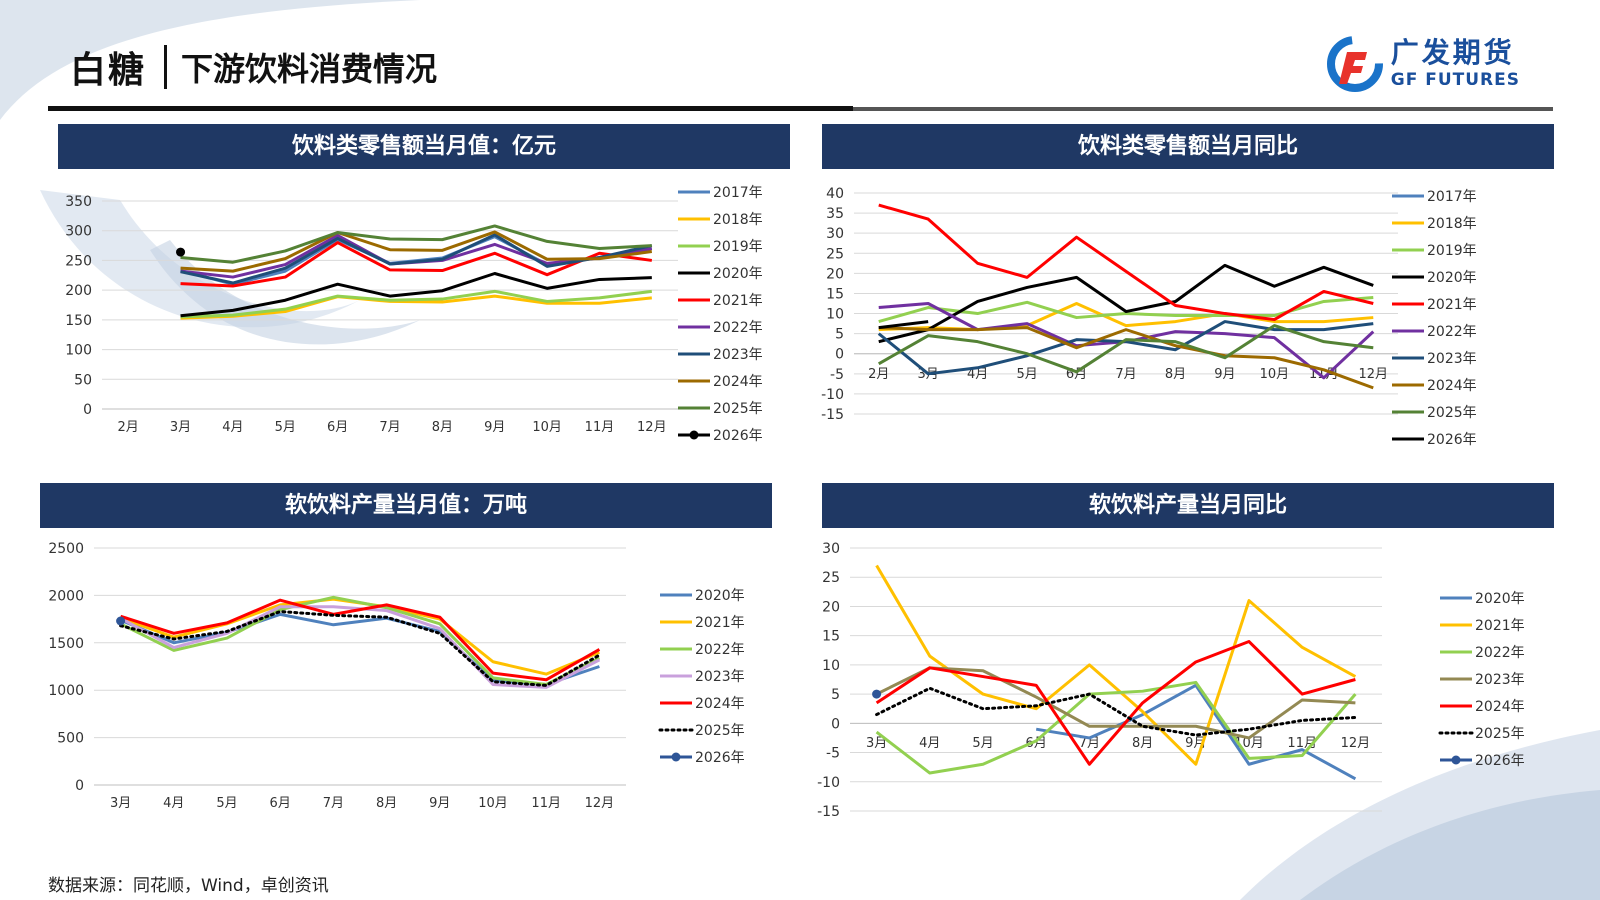 The height and width of the screenshot is (900, 1600). I want to click on chart2-title: 饮料类零售额当月同比, so click(1188, 146).